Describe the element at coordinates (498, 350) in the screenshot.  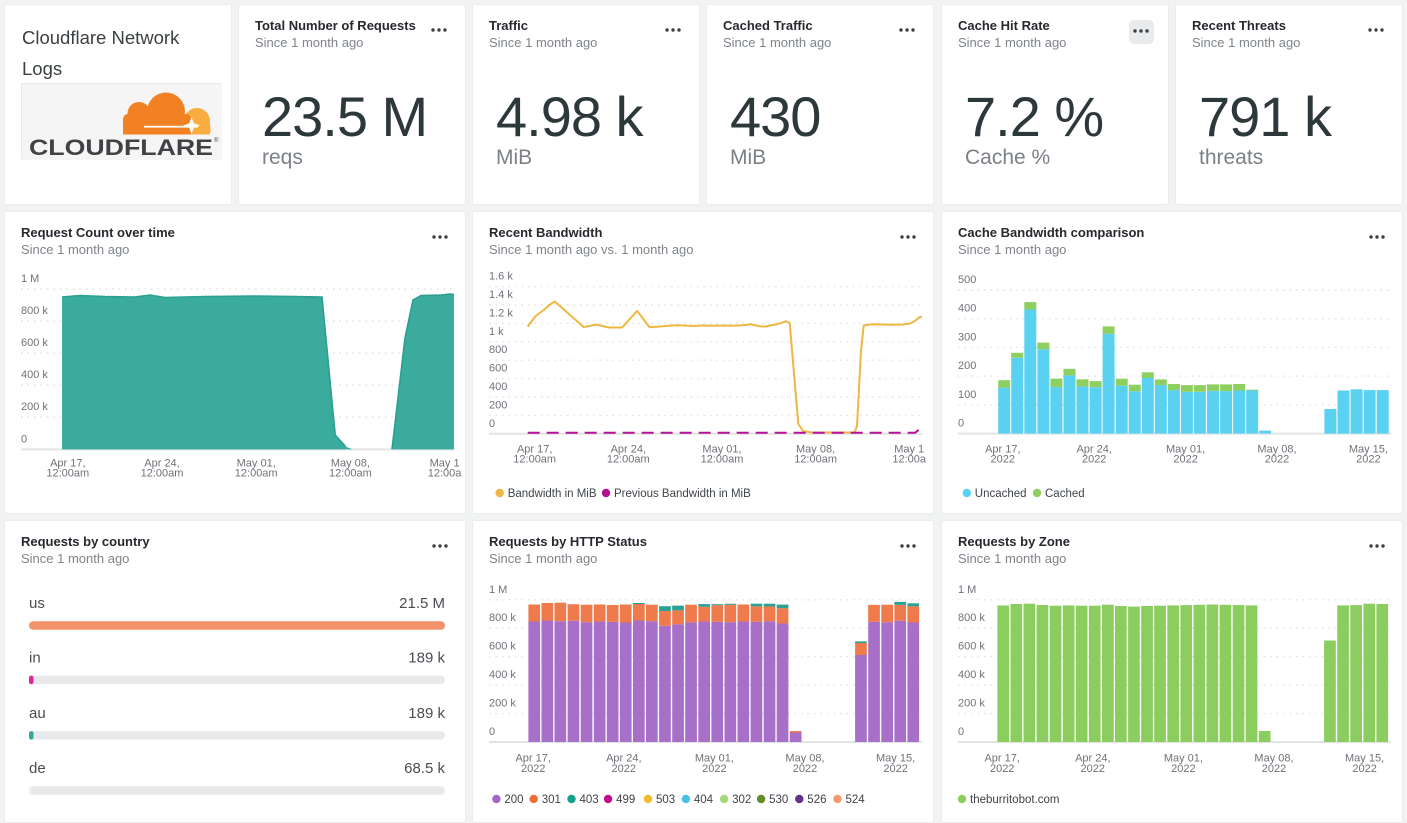
I see `svg-text: 800` at that location.